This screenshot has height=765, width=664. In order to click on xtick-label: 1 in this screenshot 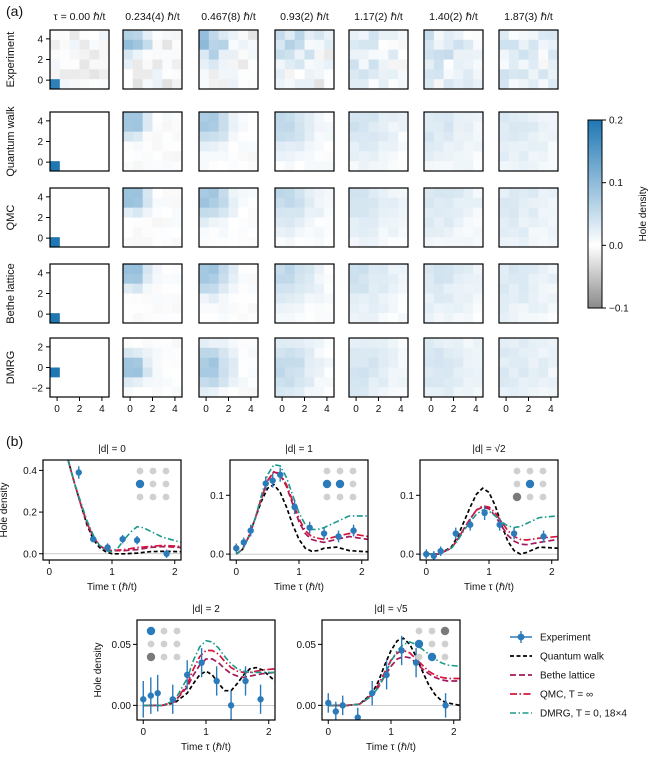, I will do `click(299, 572)`.